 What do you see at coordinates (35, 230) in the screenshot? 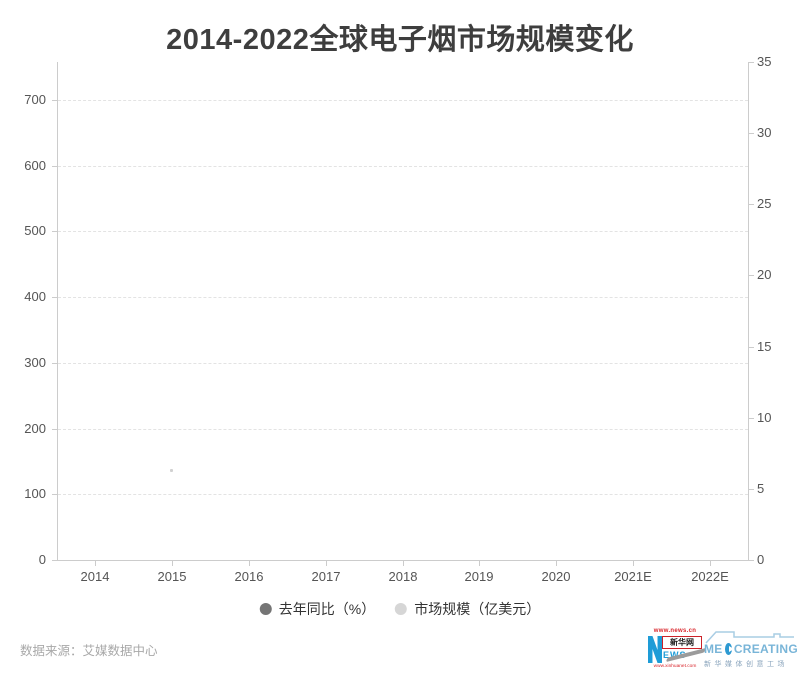
I see `y-left-label-500: 500` at bounding box center [35, 230].